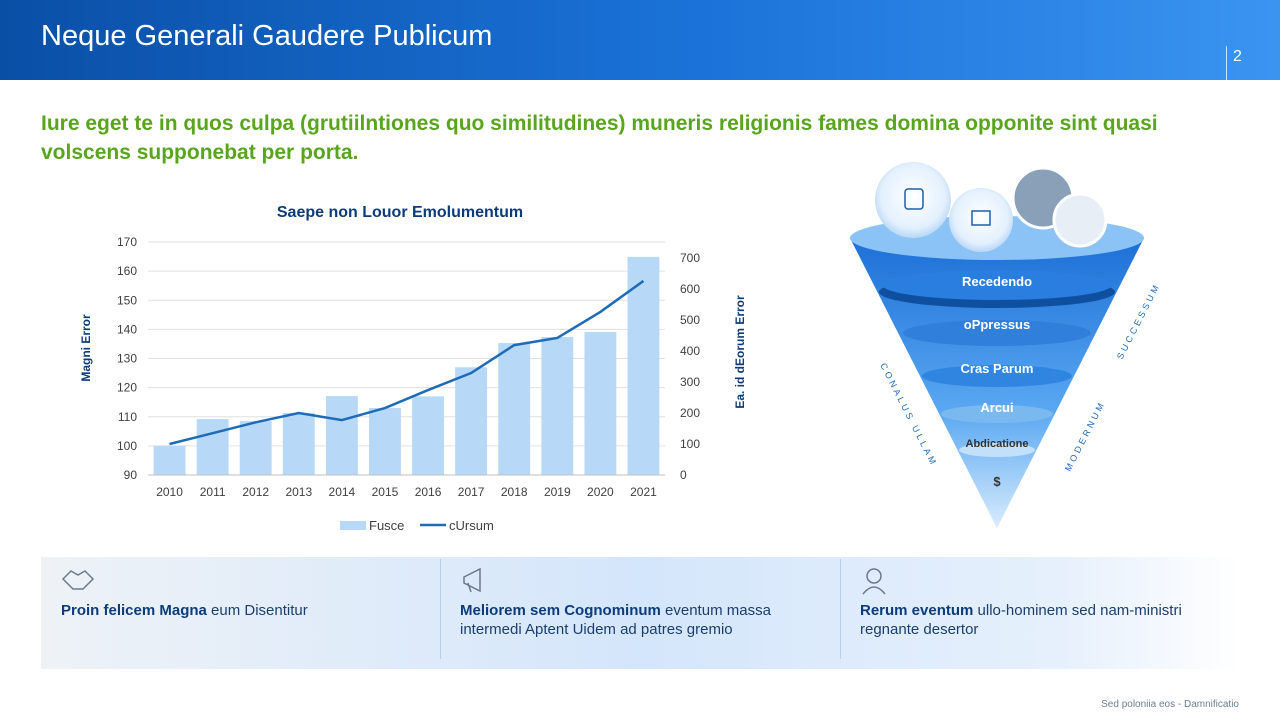  I want to click on x-tick-label: 2021, so click(643, 492).